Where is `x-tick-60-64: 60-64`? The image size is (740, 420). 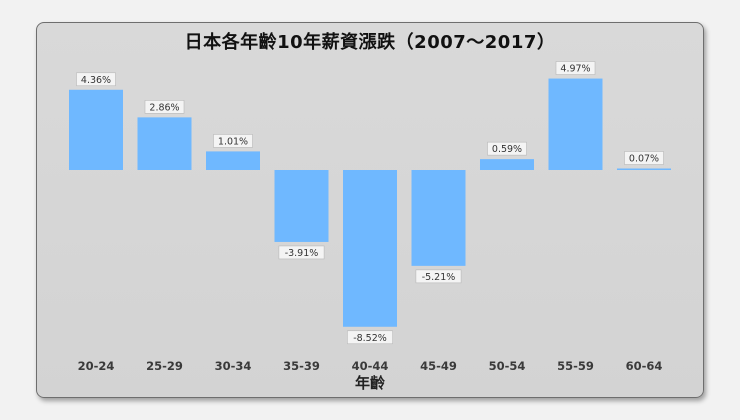
x-tick-60-64: 60-64 is located at coordinates (644, 366).